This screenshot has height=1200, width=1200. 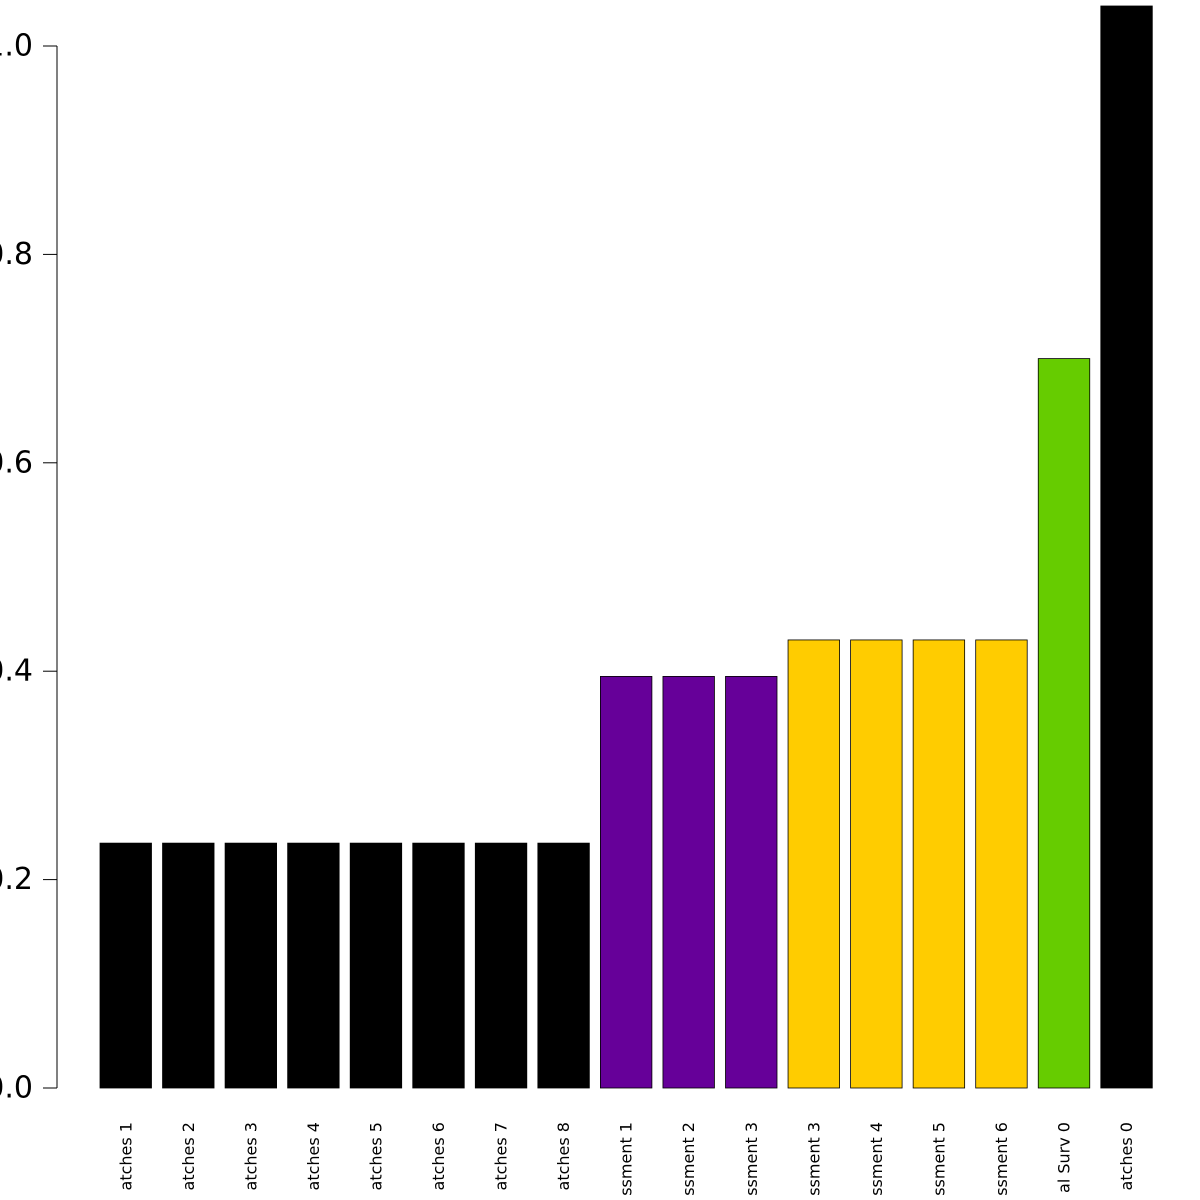 What do you see at coordinates (1001, 1159) in the screenshot?
I see `x-category-label: ssment 6` at bounding box center [1001, 1159].